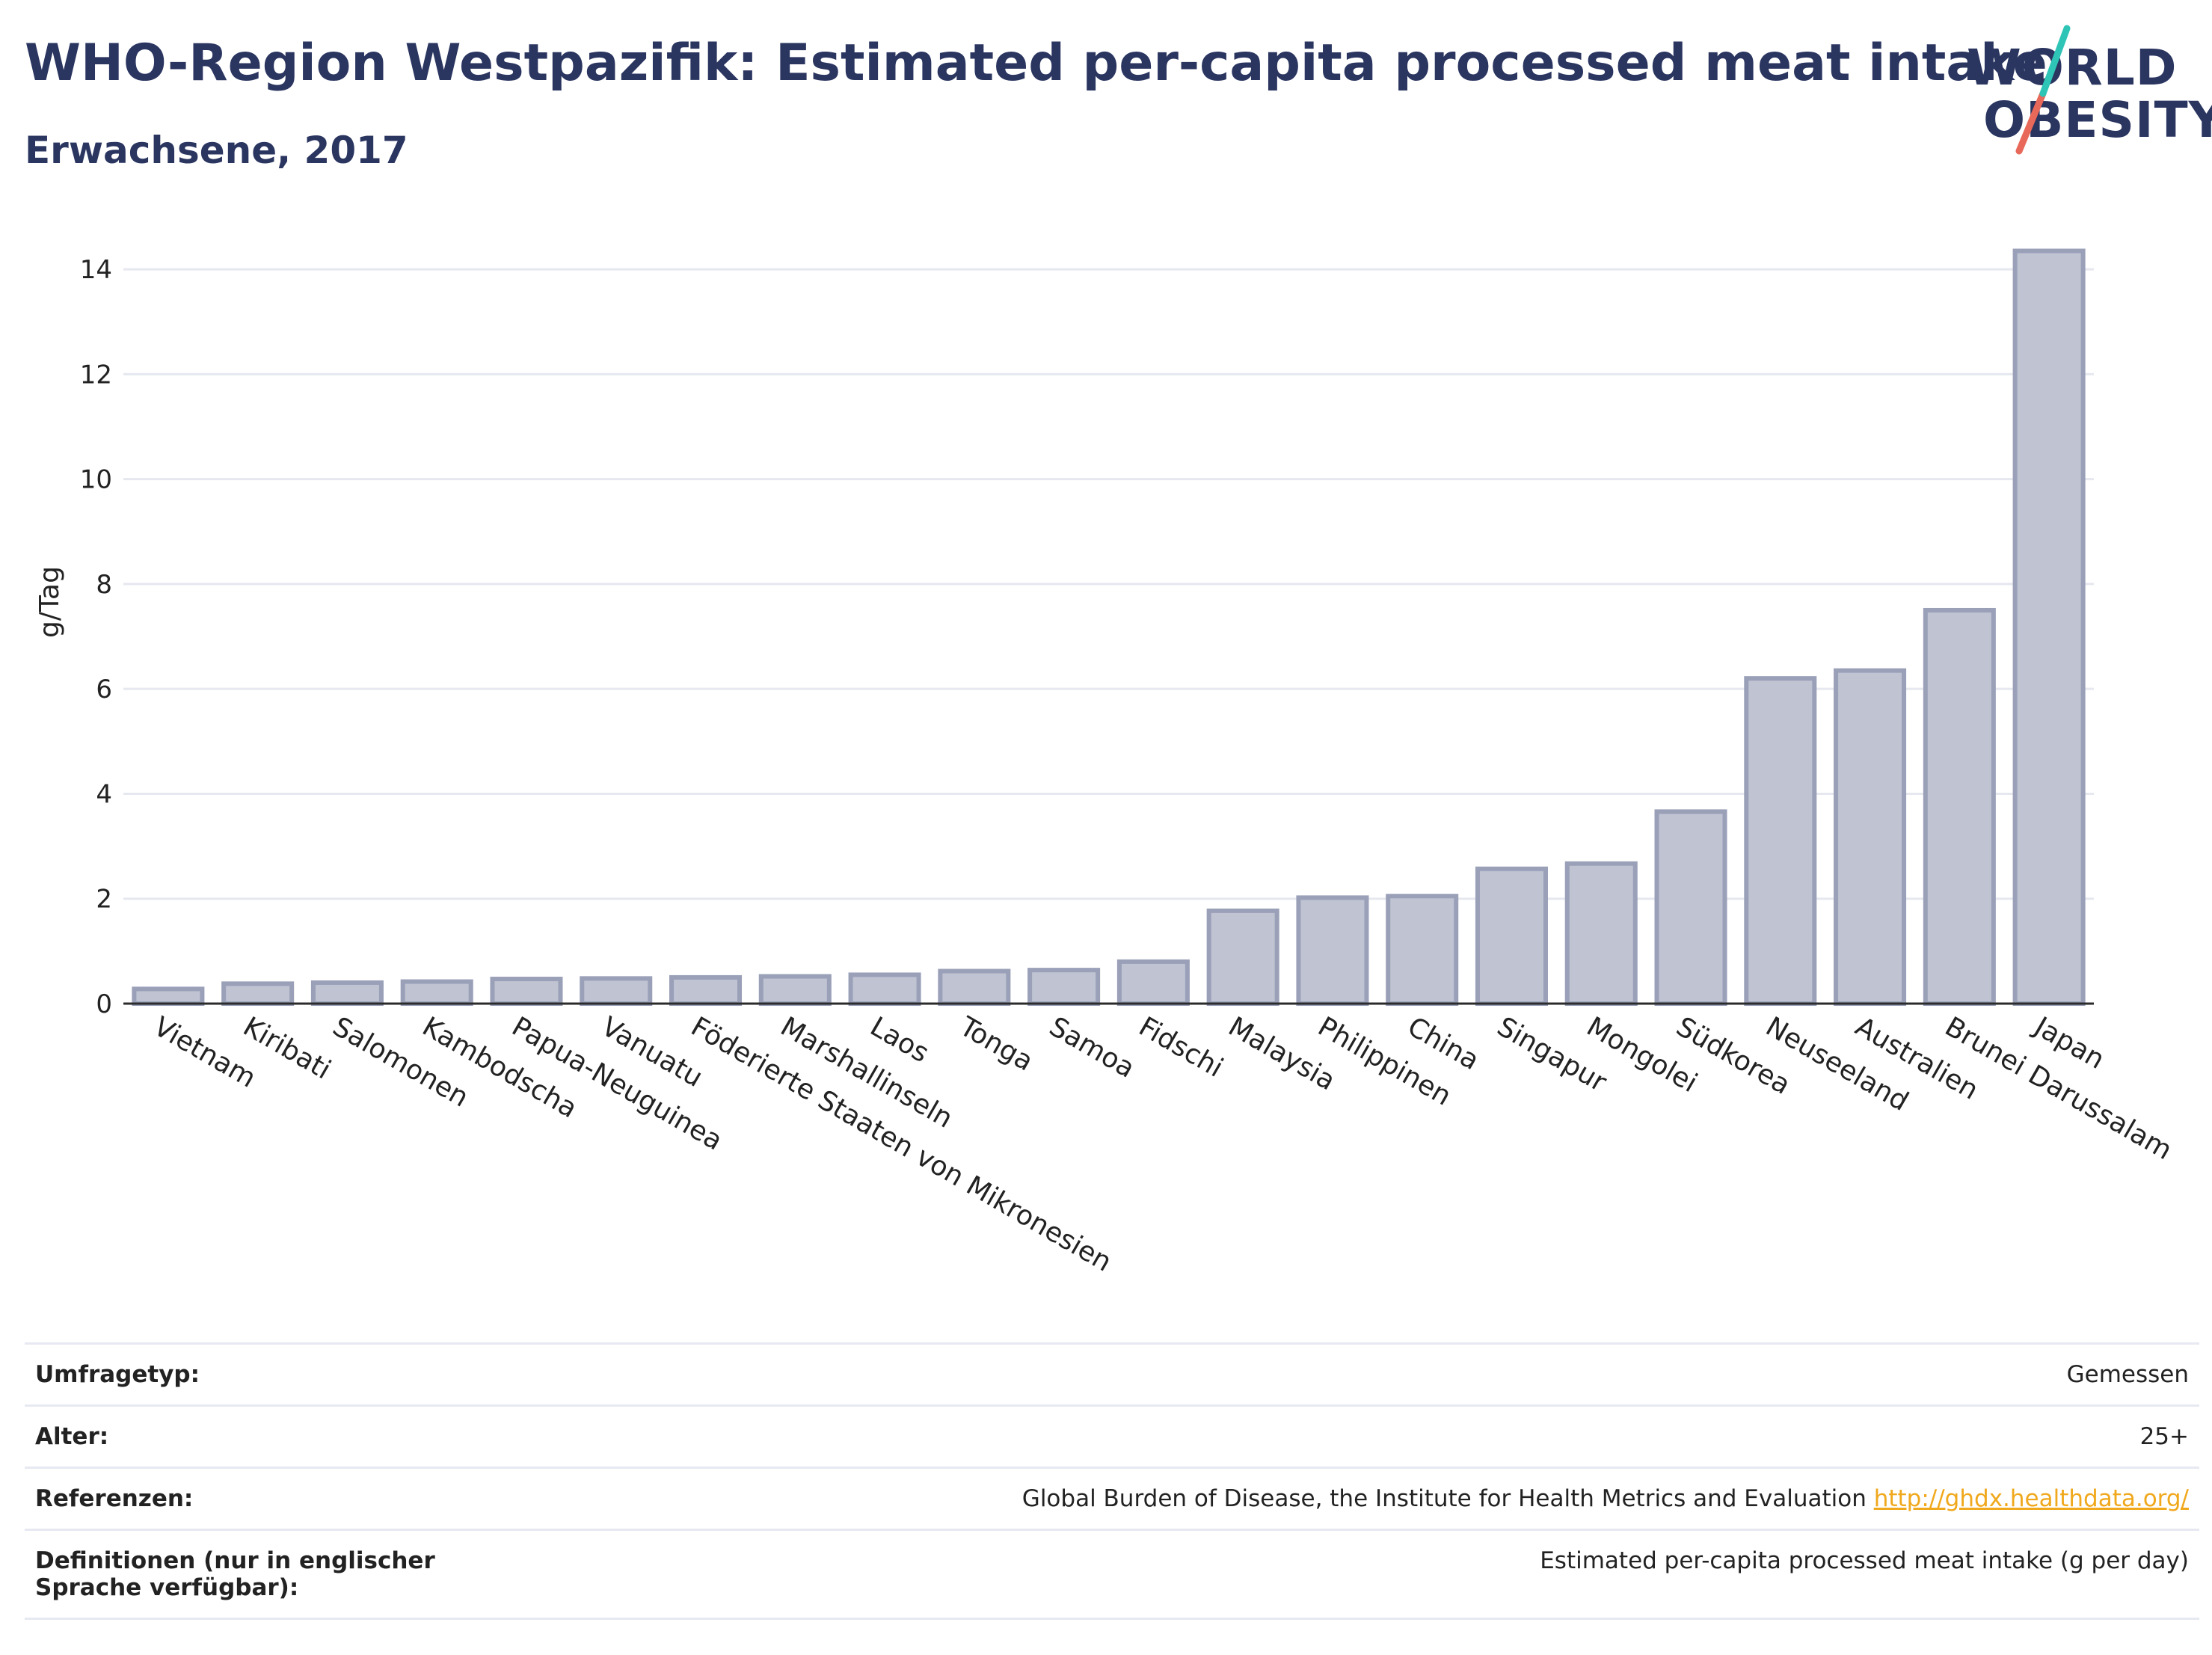  Describe the element at coordinates (104, 900) in the screenshot. I see `y-tick-label: 2` at that location.